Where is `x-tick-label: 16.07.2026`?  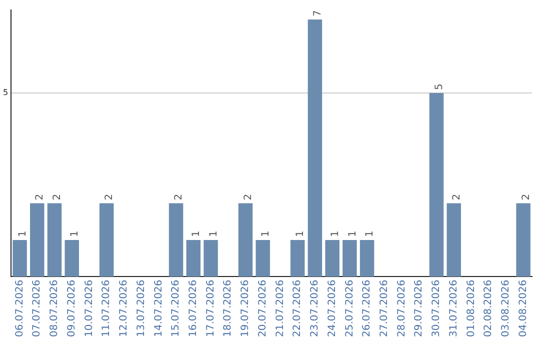 x-tick-label: 16.07.2026 is located at coordinates (193, 309).